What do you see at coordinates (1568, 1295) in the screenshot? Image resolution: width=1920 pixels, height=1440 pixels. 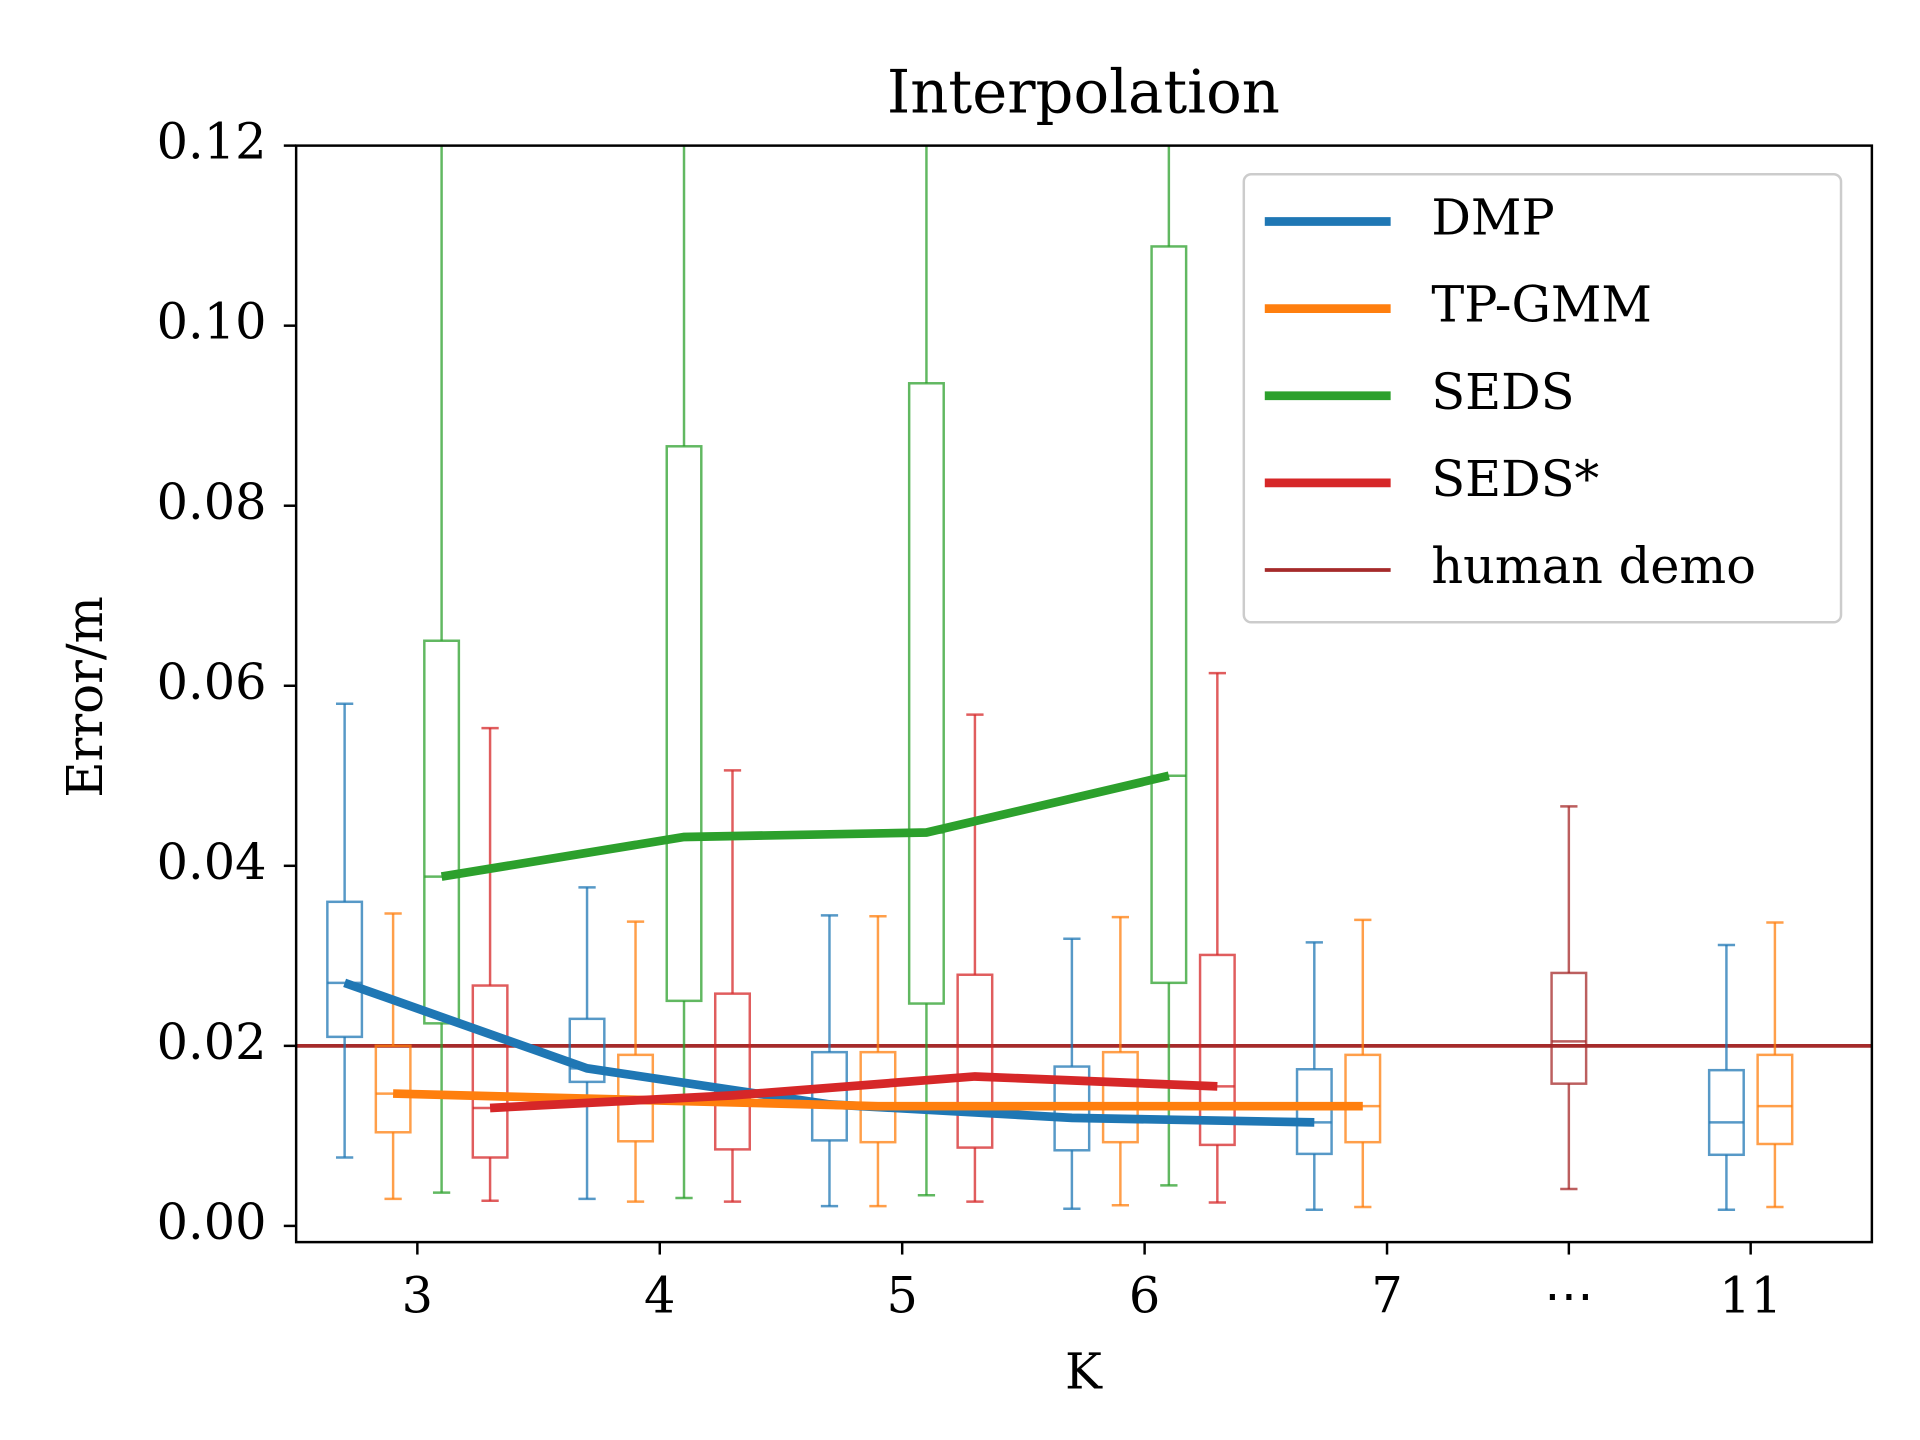 I see `x-tick-label: ⋯` at bounding box center [1568, 1295].